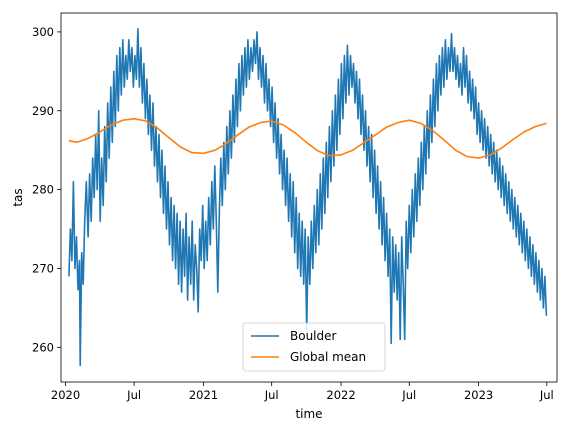 This screenshot has height=432, width=571. I want to click on y-tick-label: 280, so click(43, 190).